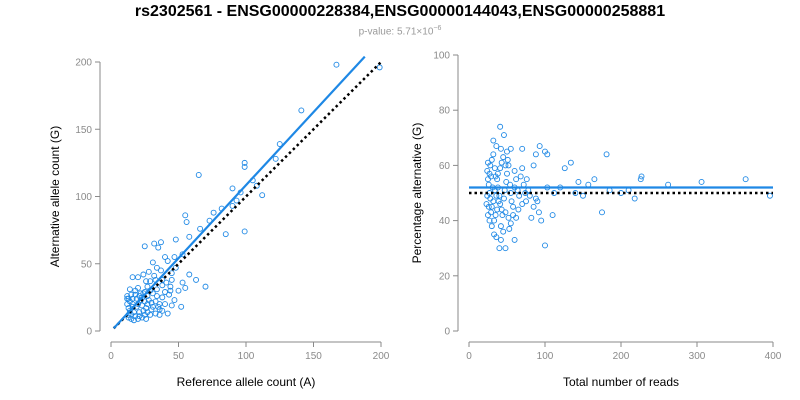  I want to click on y-tick-label: 100, so click(441, 56).